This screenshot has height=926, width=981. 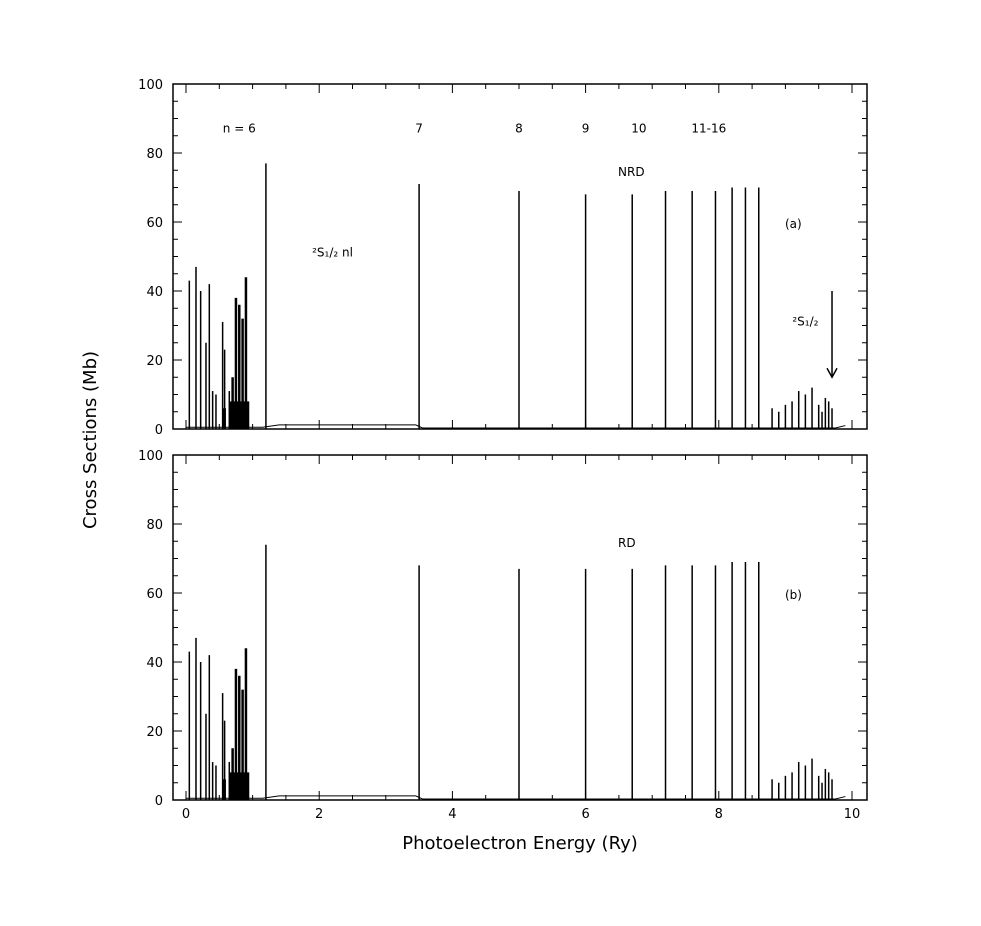 What do you see at coordinates (793, 224) in the screenshot?
I see `panel-a-label: (a)` at bounding box center [793, 224].